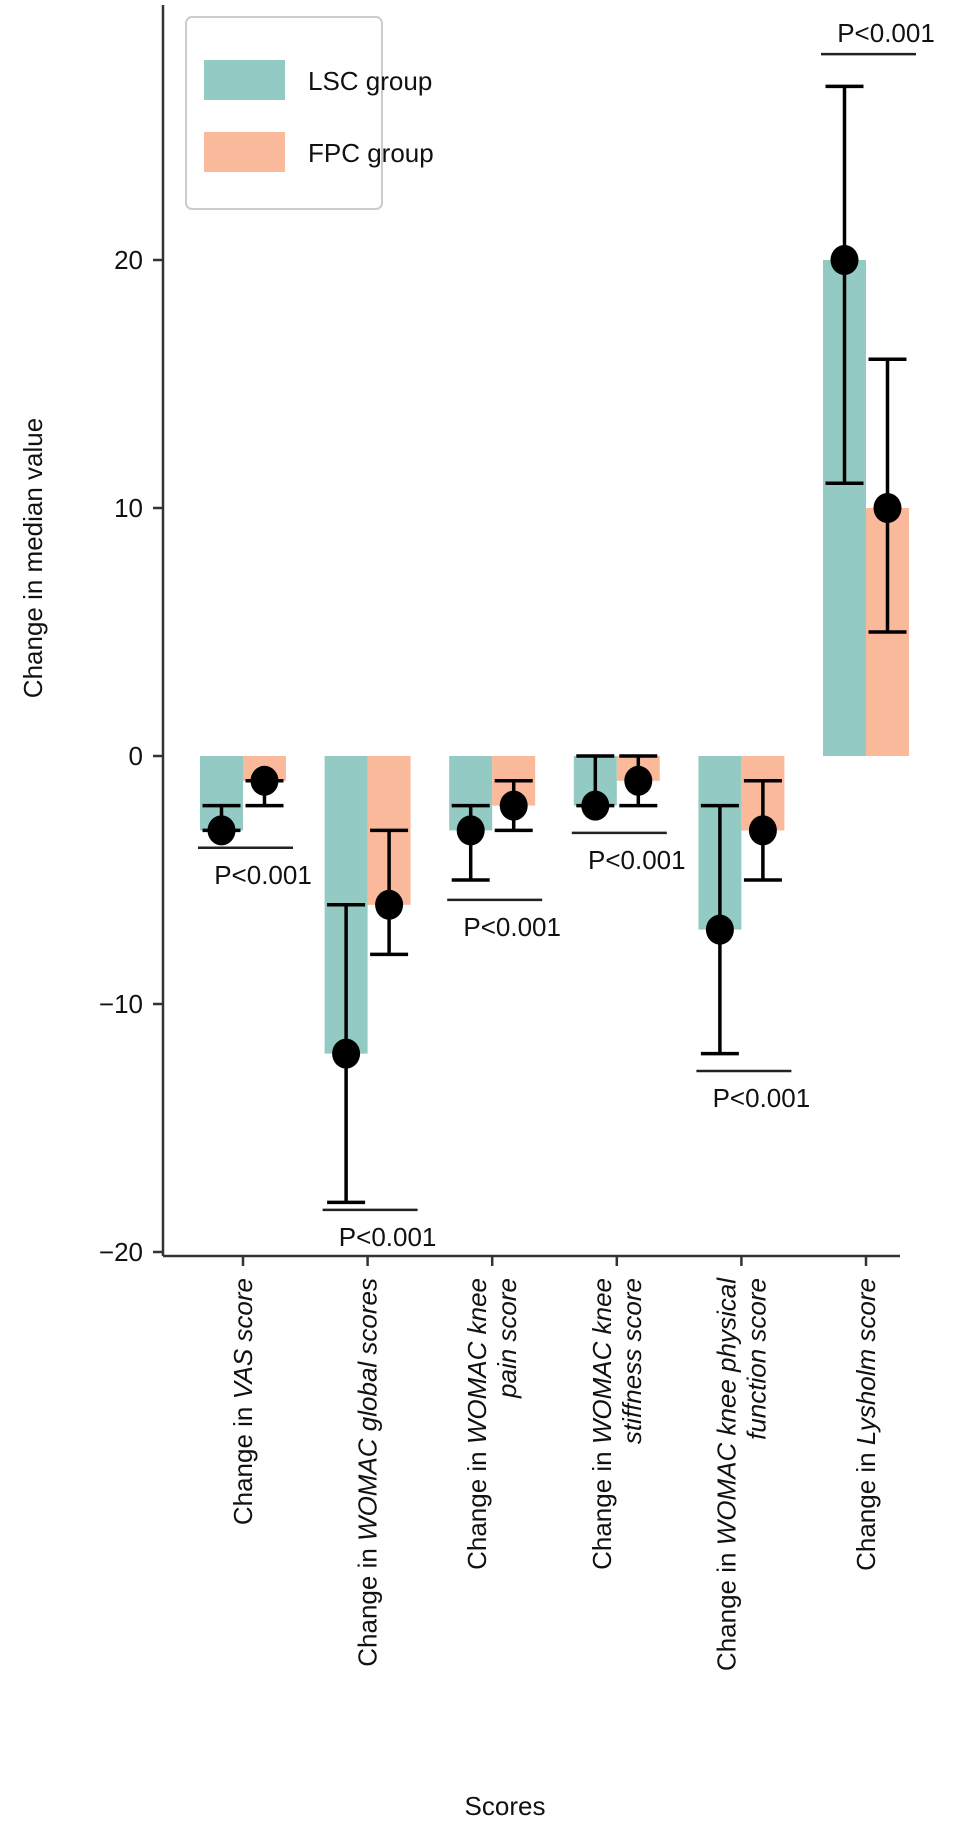 The height and width of the screenshot is (1833, 969). I want to click on x-tick-label-part: pain score, so click(507, 1338).